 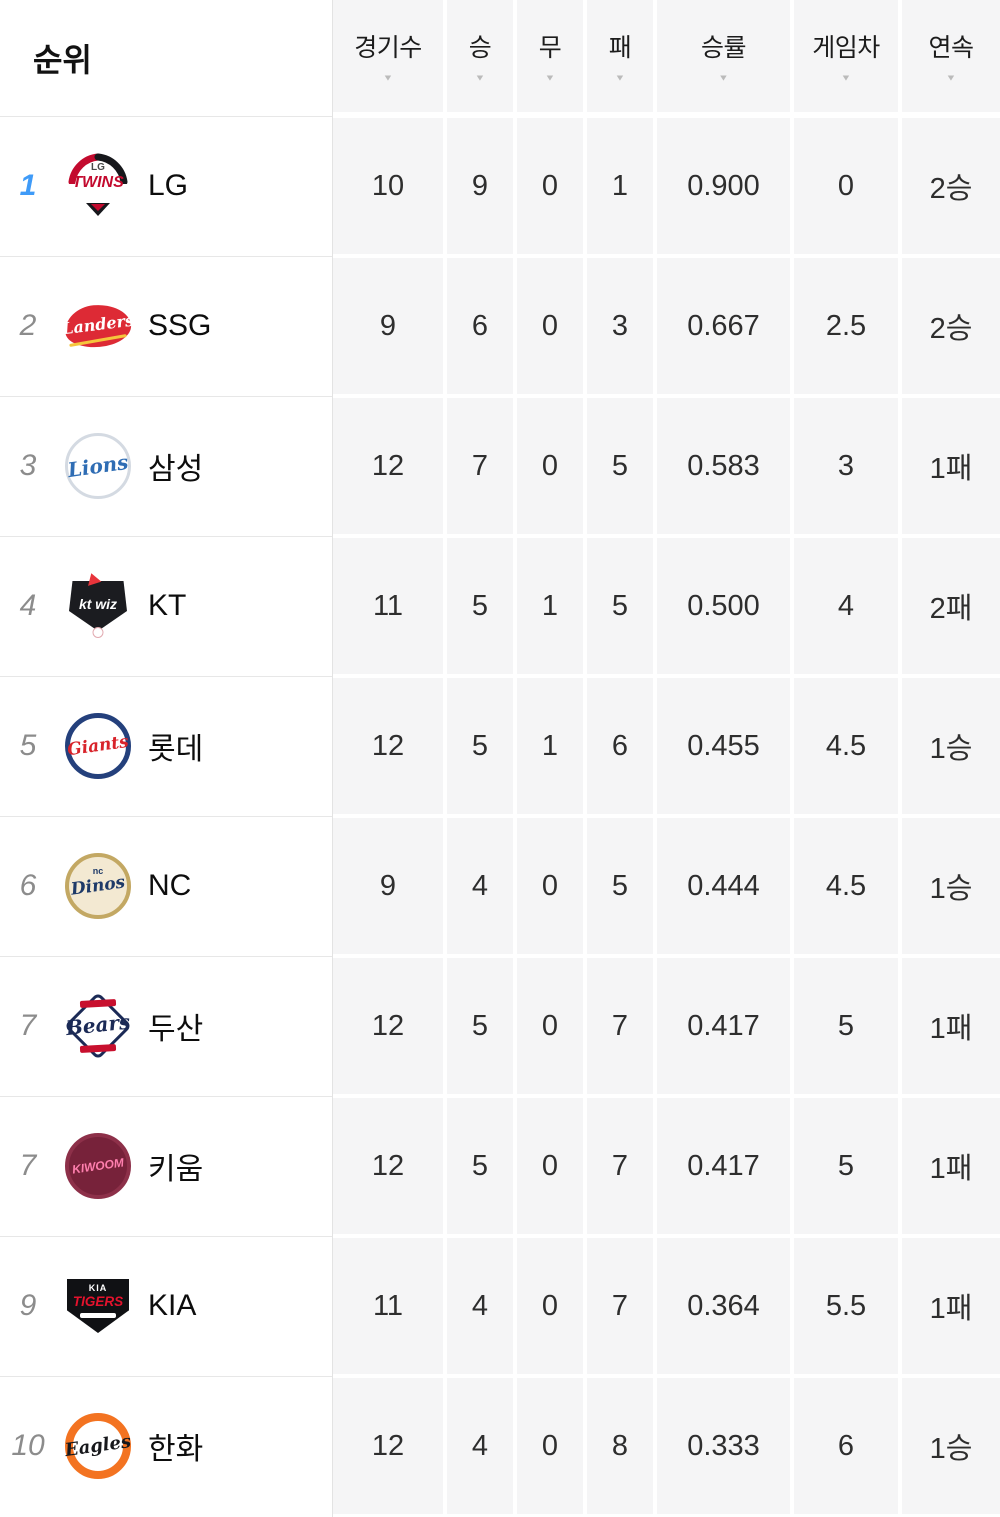 What do you see at coordinates (170, 885) in the screenshot?
I see `team-name: NC` at bounding box center [170, 885].